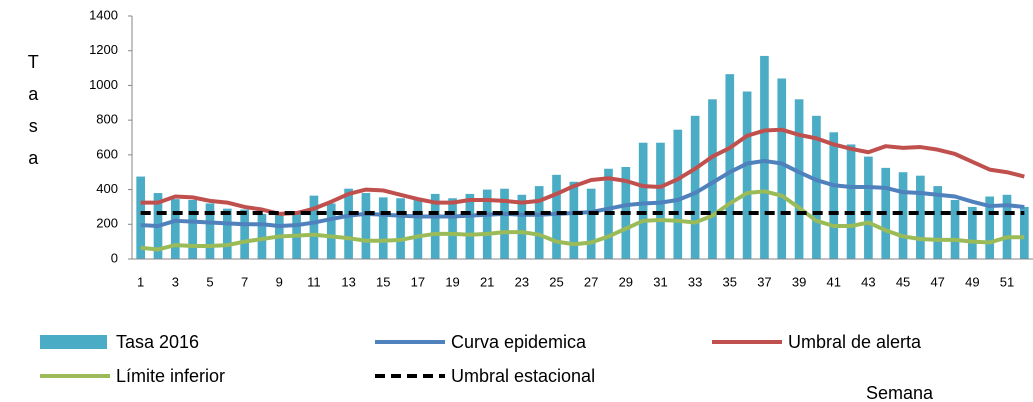  What do you see at coordinates (33, 116) in the screenshot?
I see `y-axis-label: Tasa` at bounding box center [33, 116].